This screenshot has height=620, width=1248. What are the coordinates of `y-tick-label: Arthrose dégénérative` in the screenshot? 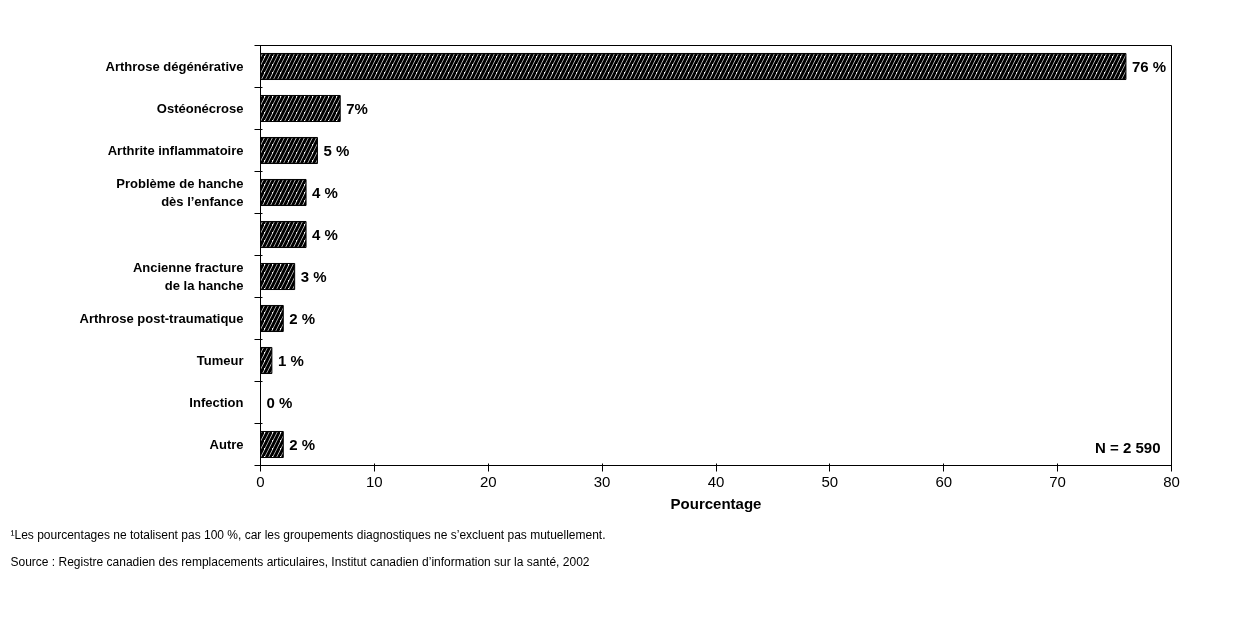 It's located at (174, 66).